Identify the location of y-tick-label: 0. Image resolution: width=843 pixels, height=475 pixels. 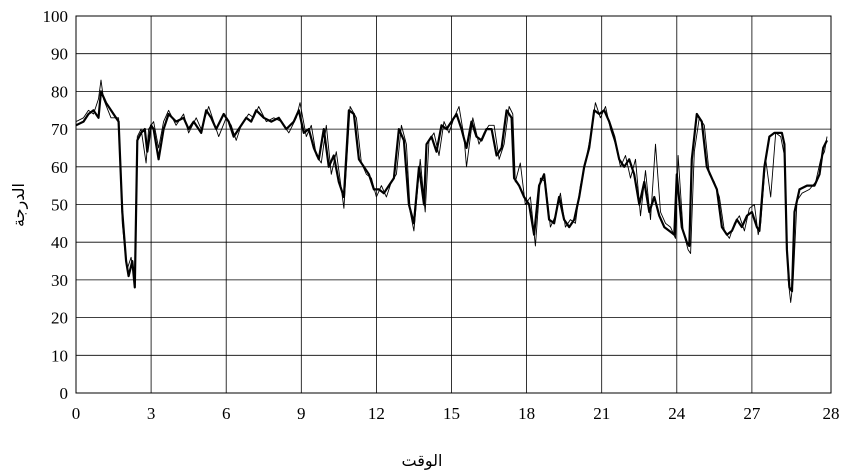
(64, 393).